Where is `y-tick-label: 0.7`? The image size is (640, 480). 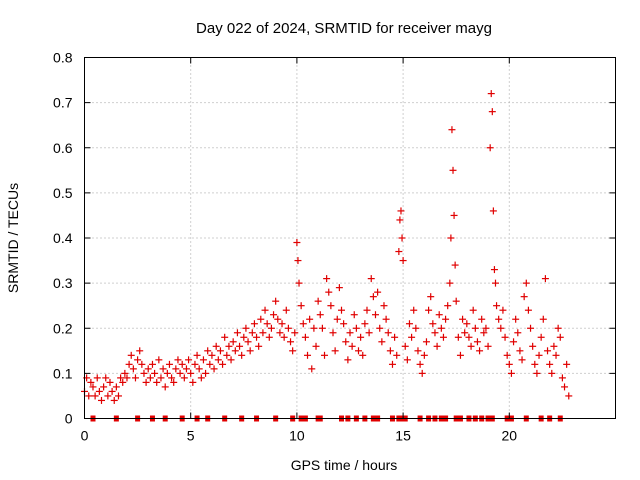 y-tick-label: 0.7 is located at coordinates (63, 103).